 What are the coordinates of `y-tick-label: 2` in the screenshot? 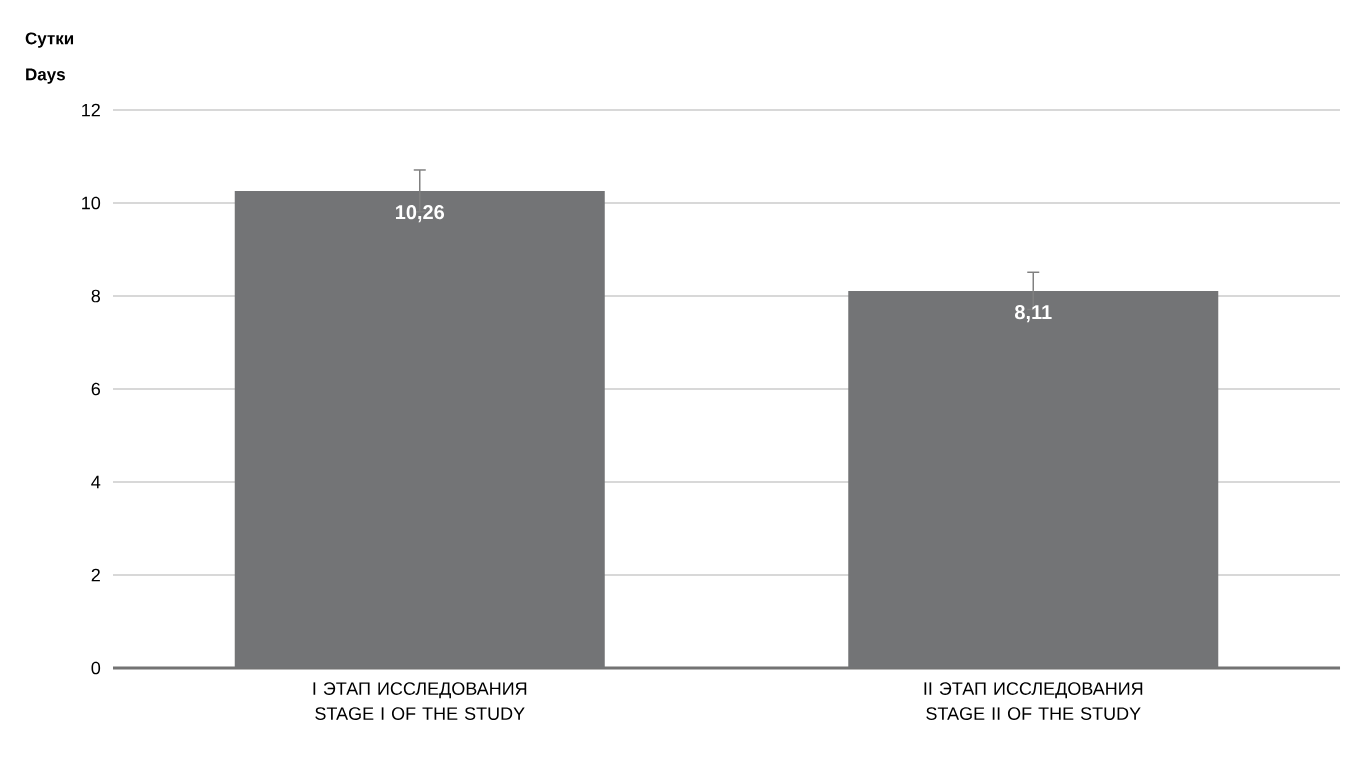 It's located at (95, 575).